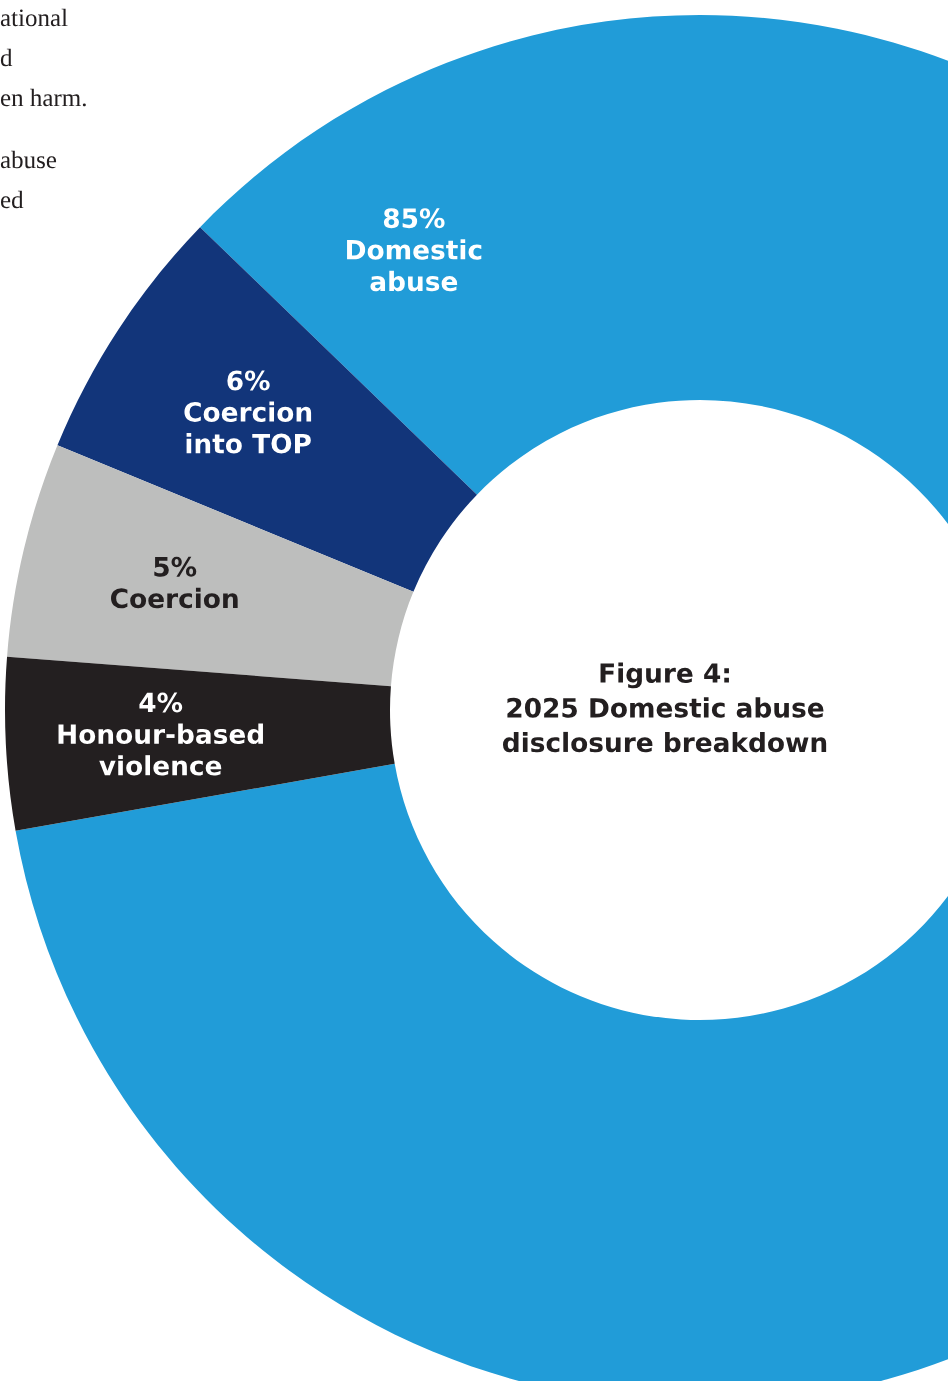  What do you see at coordinates (34, 17) in the screenshot?
I see `text: ational` at bounding box center [34, 17].